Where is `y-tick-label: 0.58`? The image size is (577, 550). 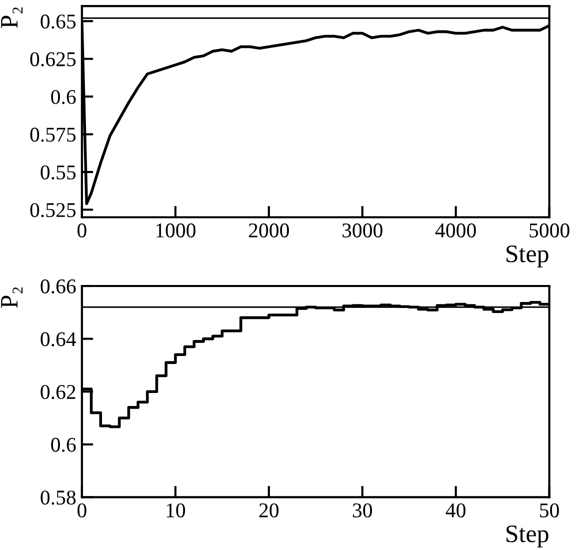 y-tick-label: 0.58 is located at coordinates (58, 497).